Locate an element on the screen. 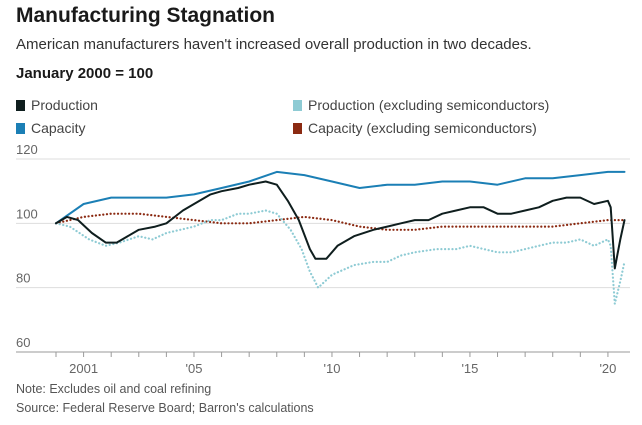 The width and height of the screenshot is (642, 425). legend-label-capacity-ex-semis: Capacity (excluding semiconductors) is located at coordinates (422, 128).